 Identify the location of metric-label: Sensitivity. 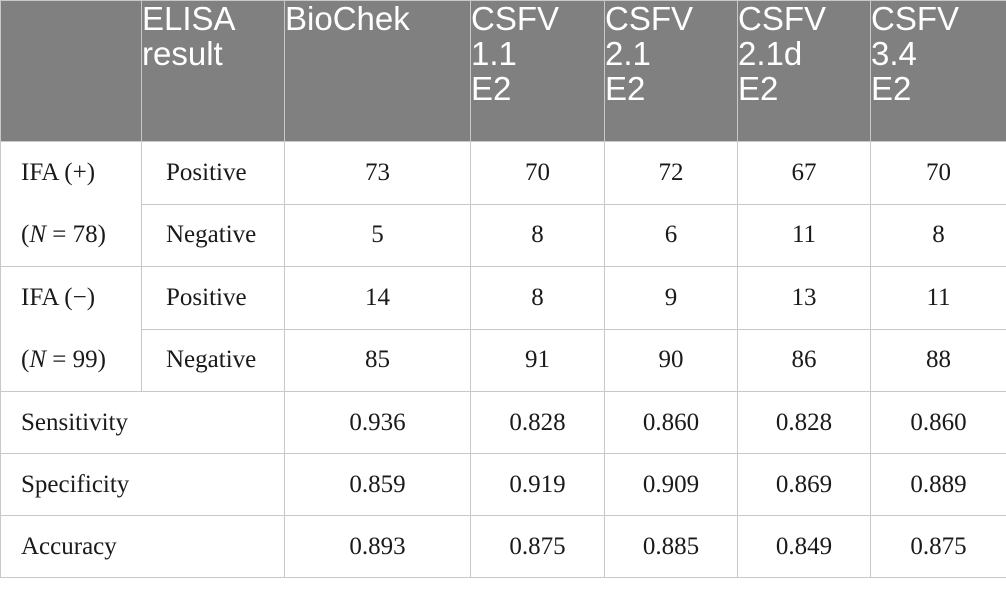
(142, 422).